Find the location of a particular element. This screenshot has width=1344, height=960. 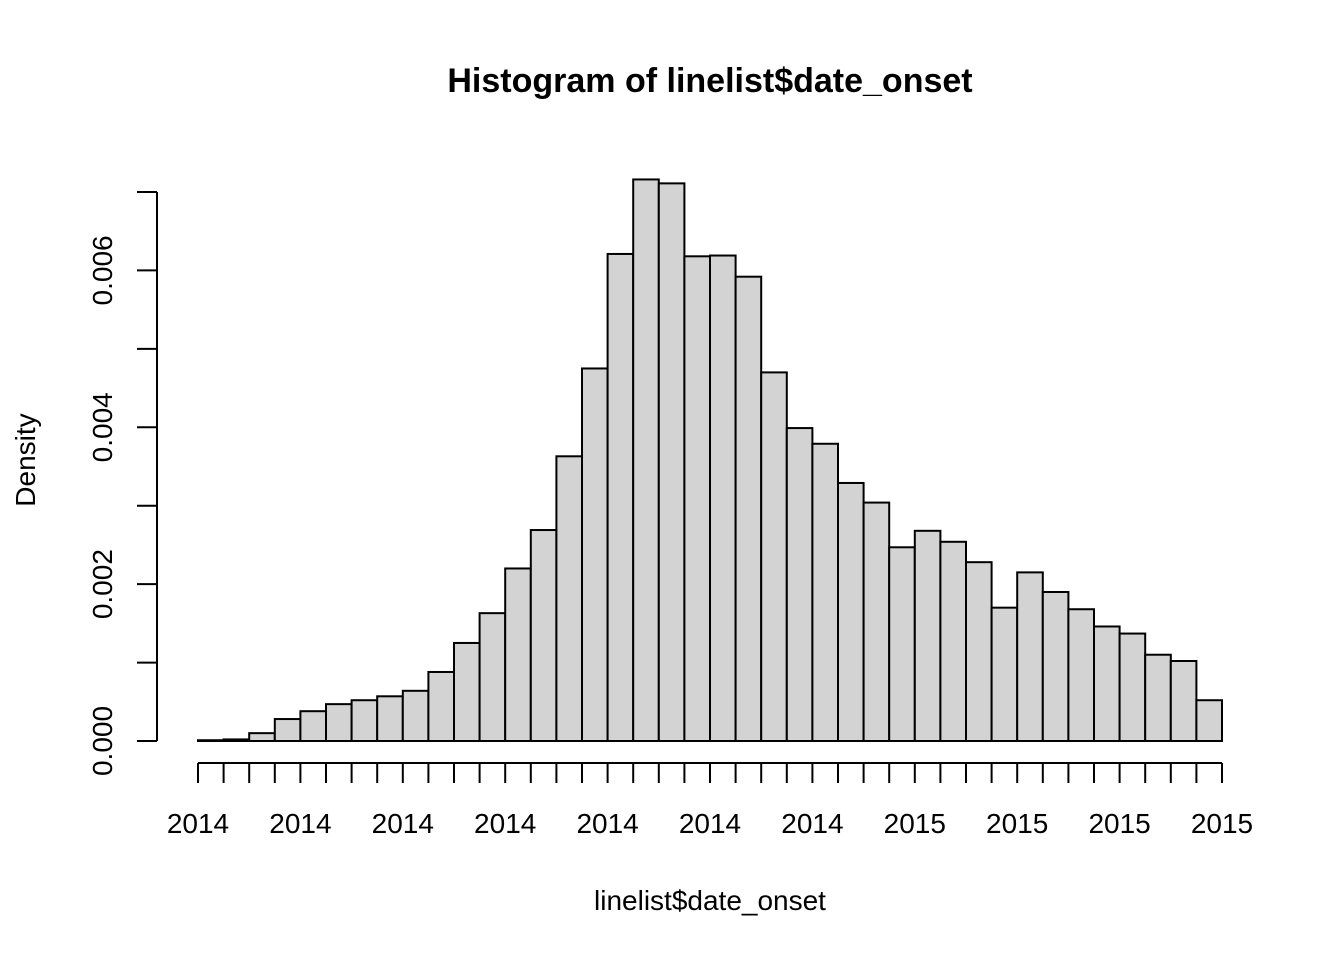

chart-title: Histogram of linelist$date_onset is located at coordinates (709, 81).